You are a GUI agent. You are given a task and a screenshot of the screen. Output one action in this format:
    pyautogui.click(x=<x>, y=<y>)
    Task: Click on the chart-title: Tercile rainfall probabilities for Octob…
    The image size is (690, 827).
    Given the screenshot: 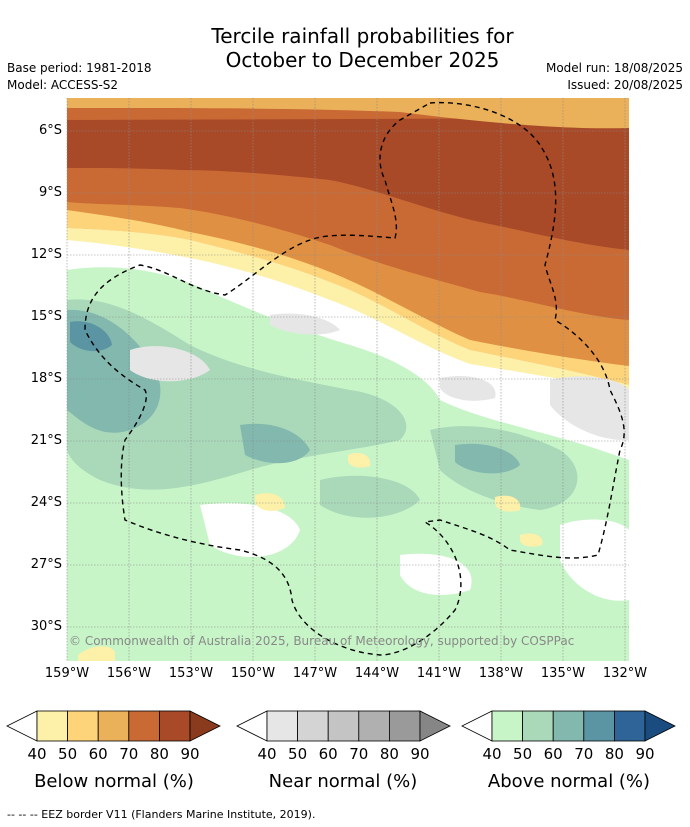 What is the action you would take?
    pyautogui.click(x=345, y=48)
    